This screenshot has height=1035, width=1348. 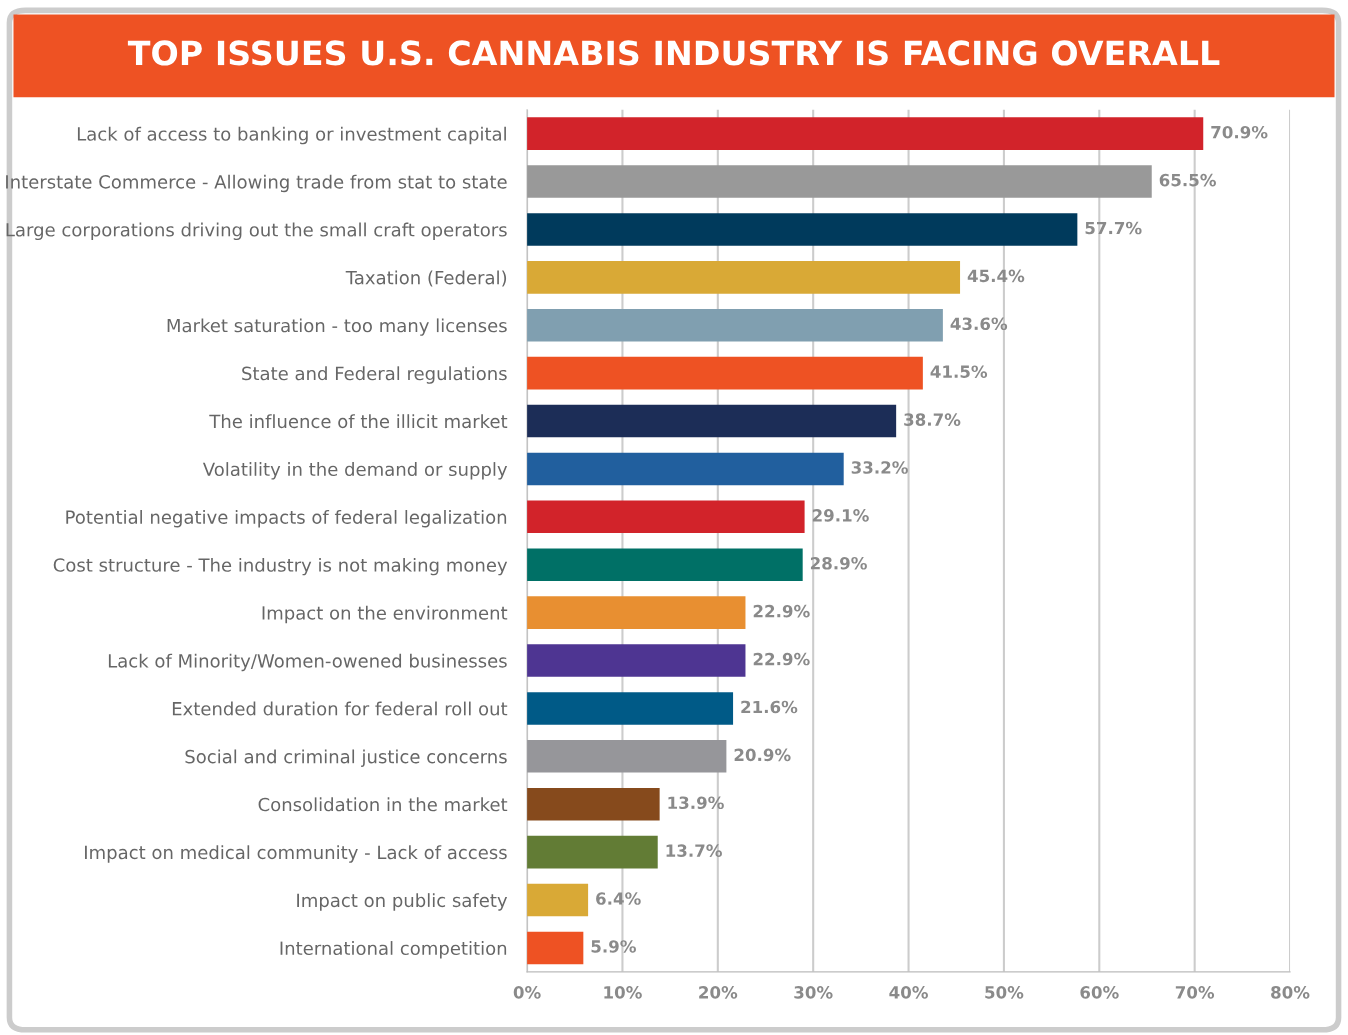 What do you see at coordinates (908, 992) in the screenshot?
I see `x-tick-label: 40%` at bounding box center [908, 992].